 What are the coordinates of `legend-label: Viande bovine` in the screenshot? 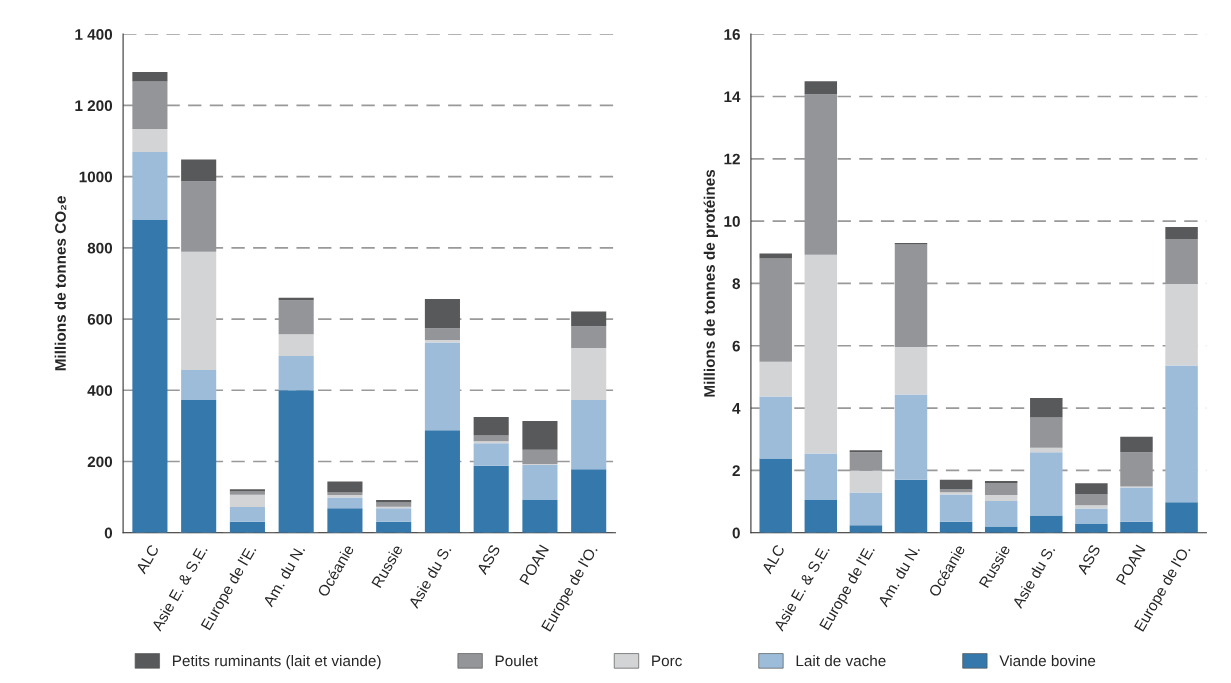 It's located at (1047, 661).